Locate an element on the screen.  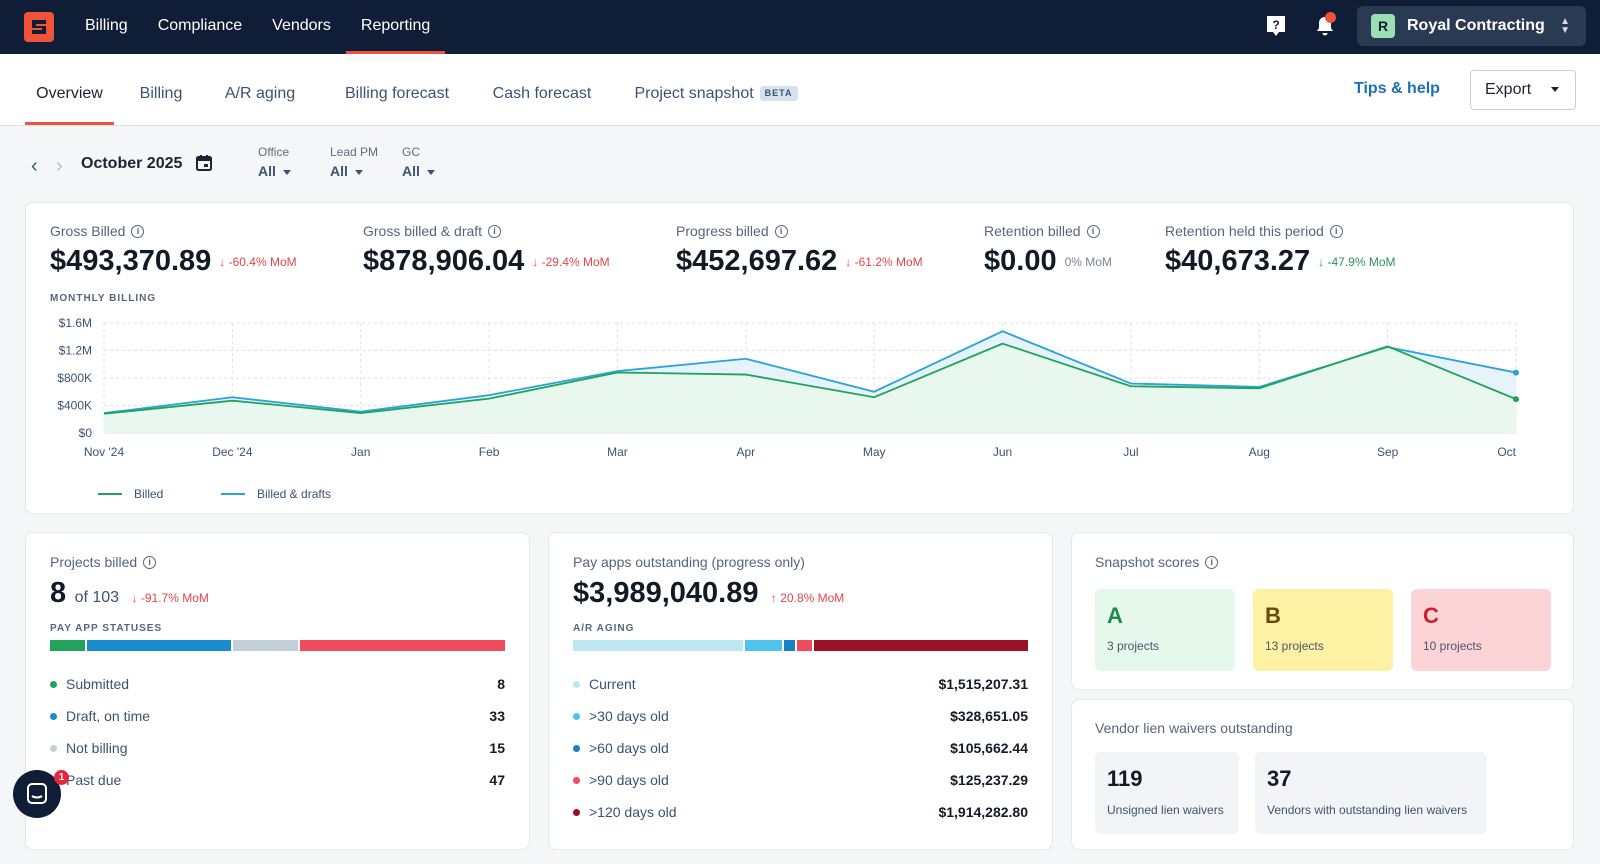
pay-app-status-bar is located at coordinates (278, 645).